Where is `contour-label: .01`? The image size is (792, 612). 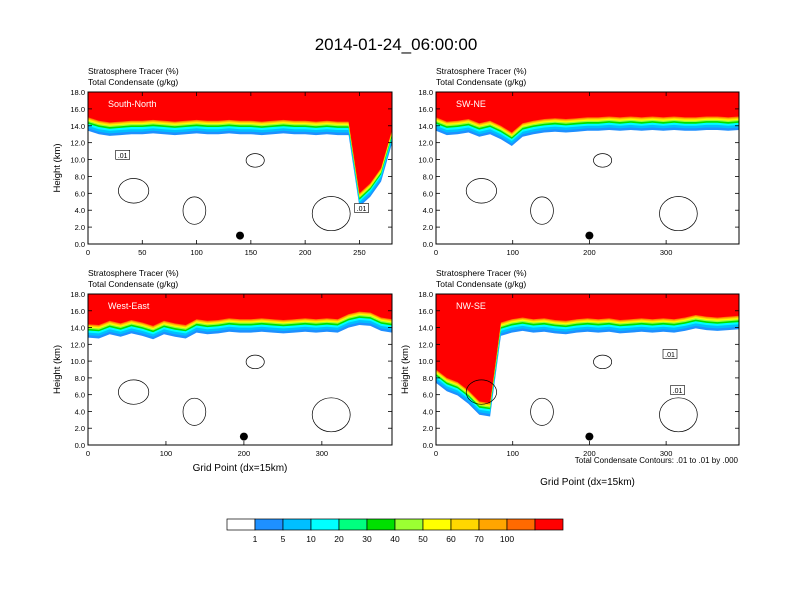
contour-label: .01 is located at coordinates (123, 156).